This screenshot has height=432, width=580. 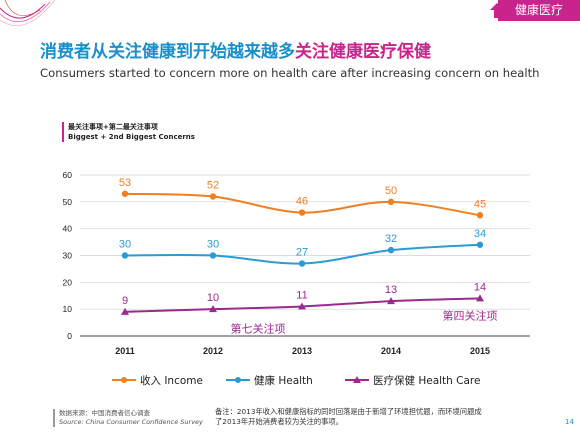 I want to click on data-label-2: 10, so click(x=213, y=298).